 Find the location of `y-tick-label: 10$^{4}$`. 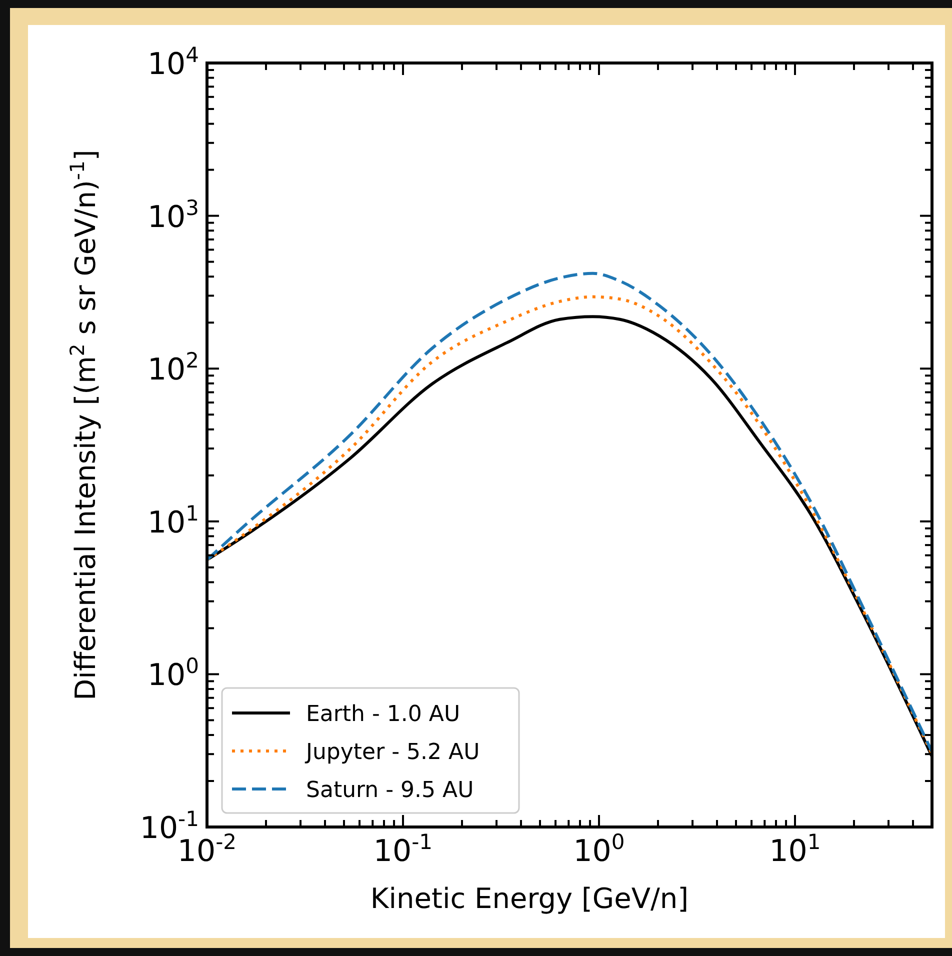

y-tick-label: 10$^{4}$ is located at coordinates (173, 62).